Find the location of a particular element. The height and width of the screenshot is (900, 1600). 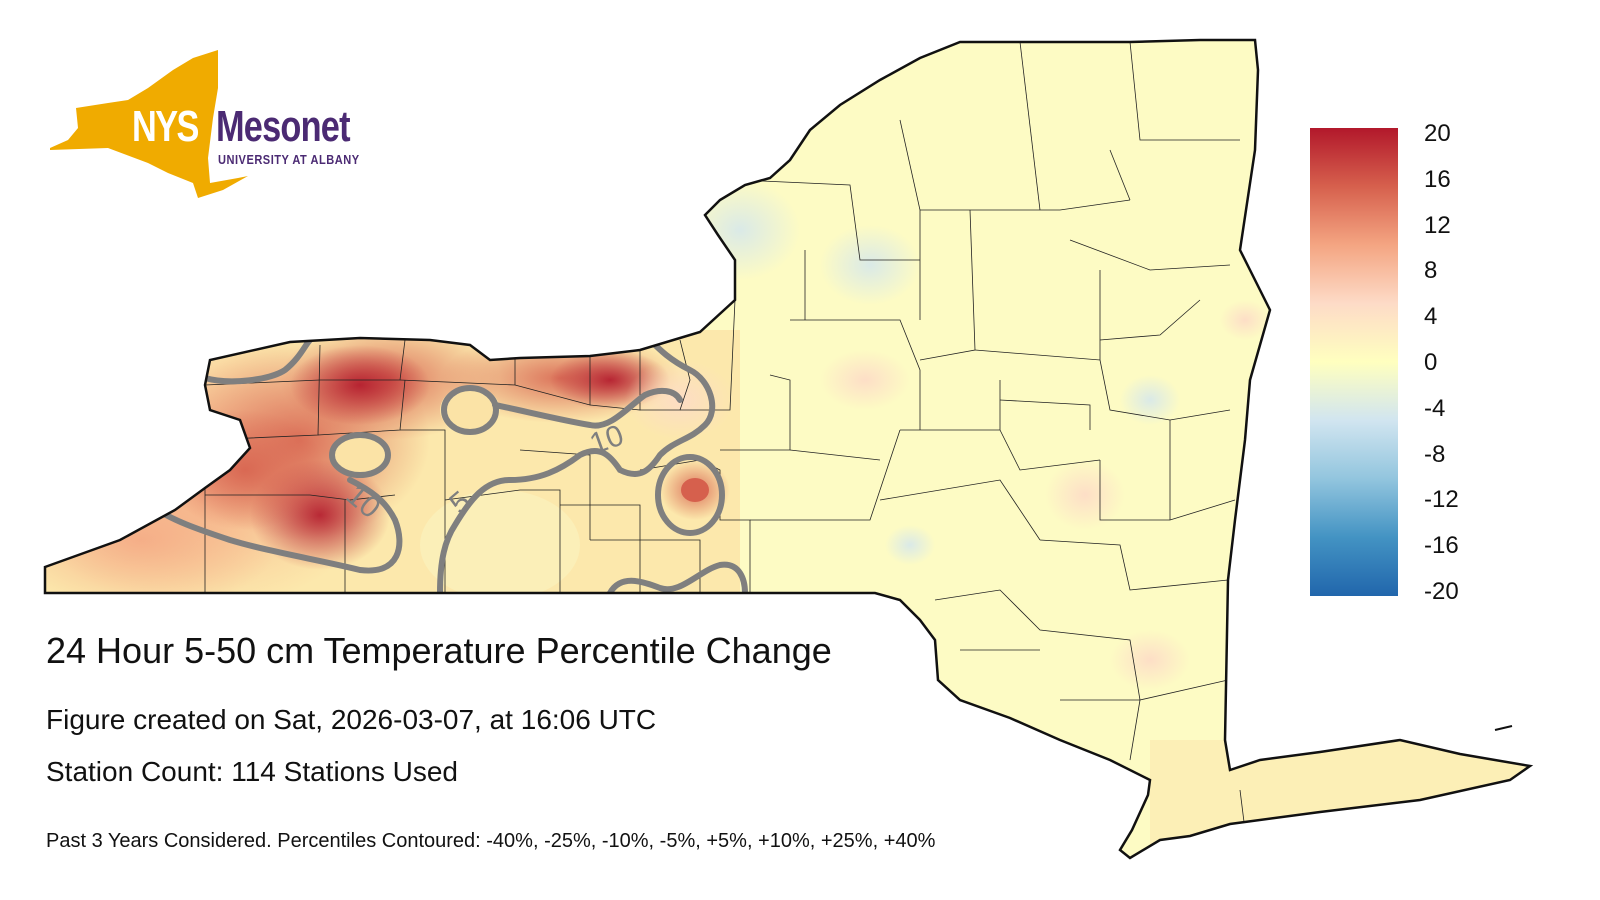

colorbar-tick-label: 20 is located at coordinates (1437, 133).